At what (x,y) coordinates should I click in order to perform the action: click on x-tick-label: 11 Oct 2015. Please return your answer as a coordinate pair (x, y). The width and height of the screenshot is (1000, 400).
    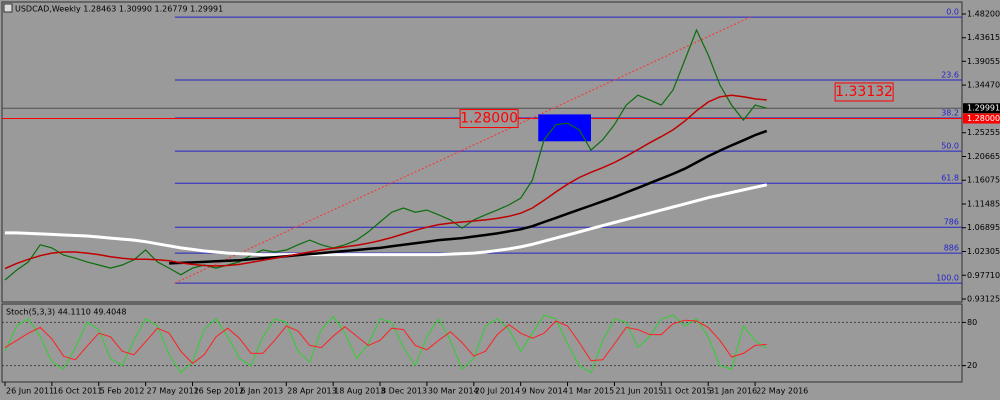
    Looking at the image, I should click on (686, 391).